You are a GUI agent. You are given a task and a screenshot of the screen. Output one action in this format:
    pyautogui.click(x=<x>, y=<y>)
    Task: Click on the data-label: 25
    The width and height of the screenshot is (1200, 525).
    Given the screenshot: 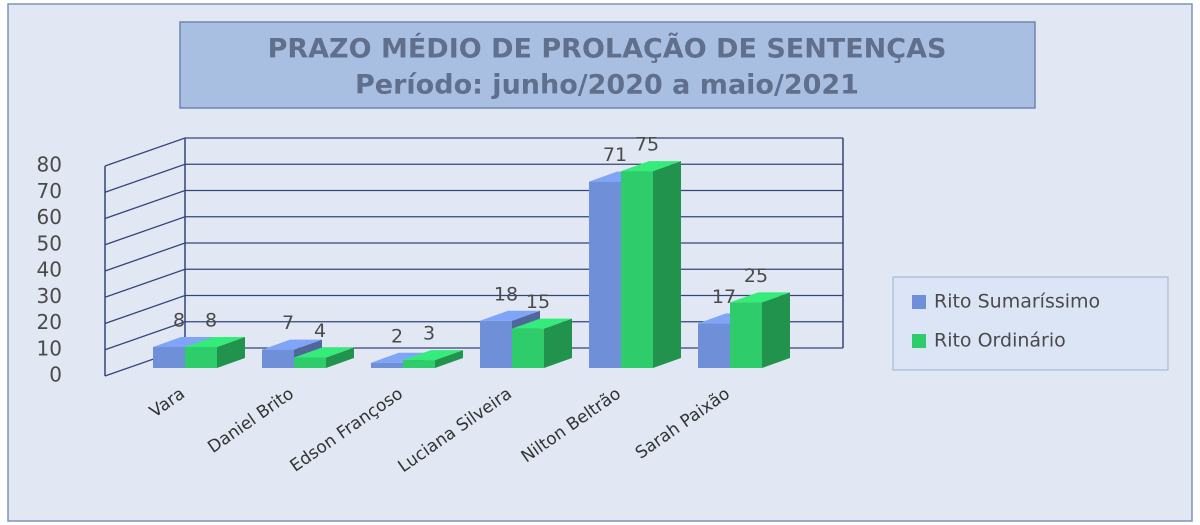 What is the action you would take?
    pyautogui.click(x=756, y=276)
    